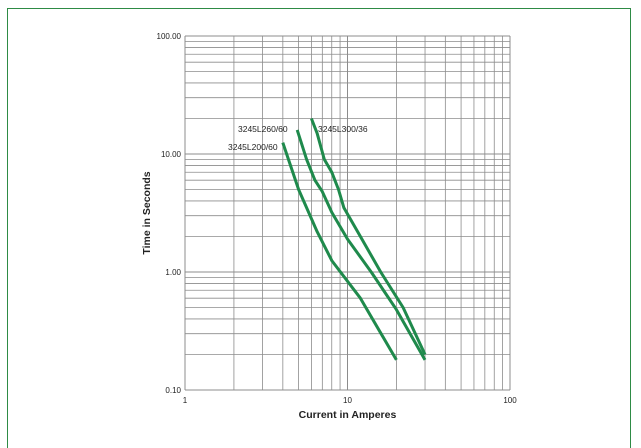 The image size is (641, 448). What do you see at coordinates (263, 129) in the screenshot?
I see `curve-label-3245L260-60: 3245L260/60` at bounding box center [263, 129].